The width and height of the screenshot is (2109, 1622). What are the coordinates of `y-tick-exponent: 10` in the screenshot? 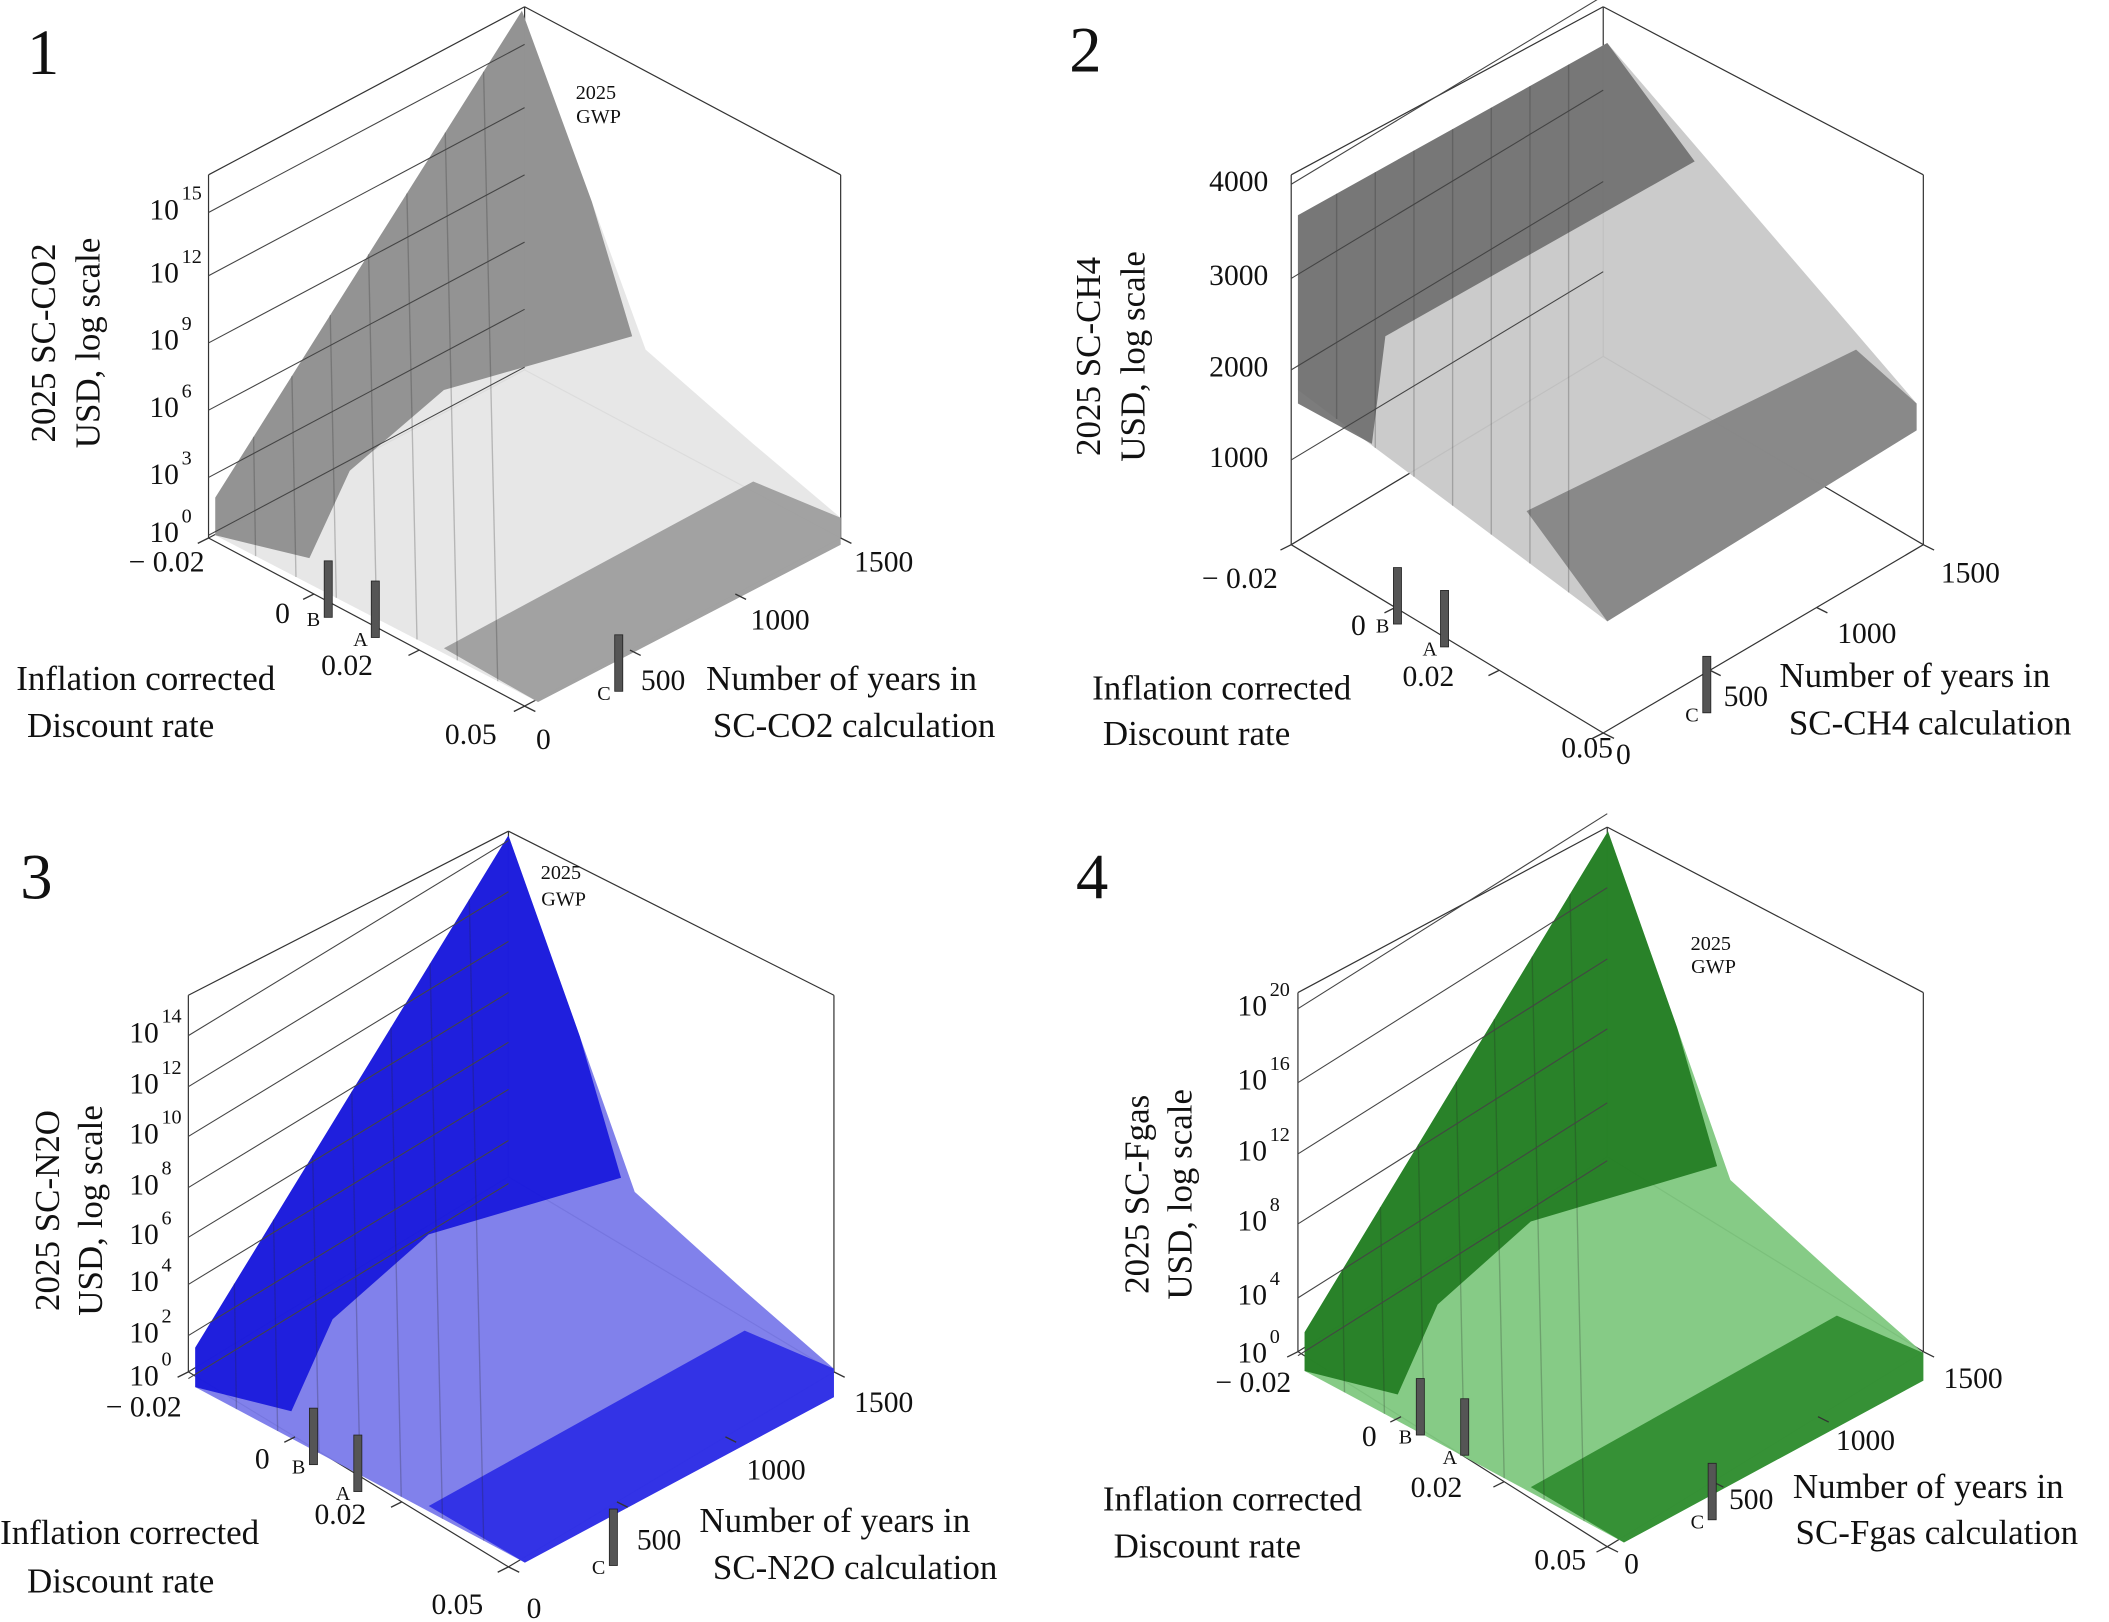 It's located at (171, 1118).